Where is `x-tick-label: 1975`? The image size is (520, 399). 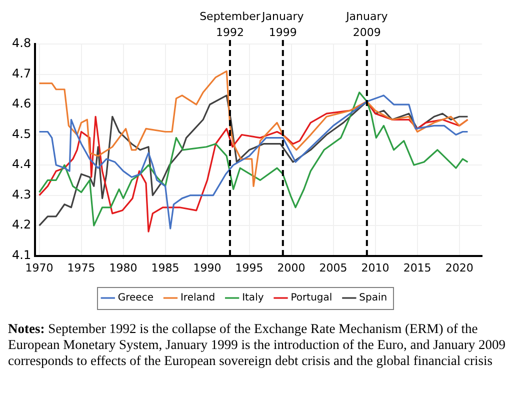
x-tick-label: 1975 is located at coordinates (81, 267).